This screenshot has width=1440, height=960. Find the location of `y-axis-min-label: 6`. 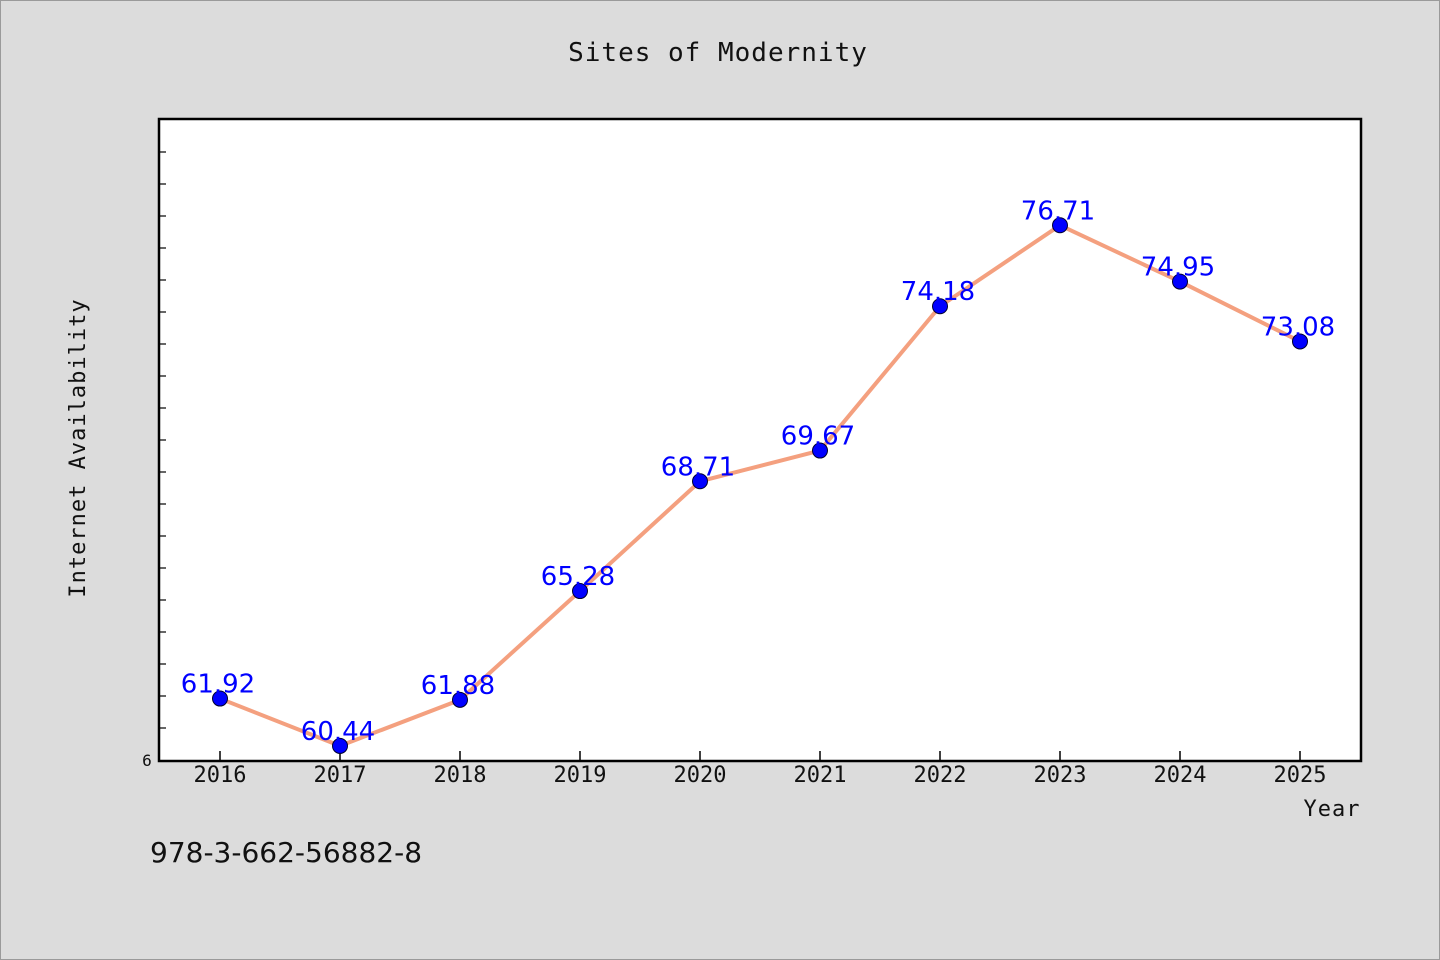

y-axis-min-label: 6 is located at coordinates (147, 760).